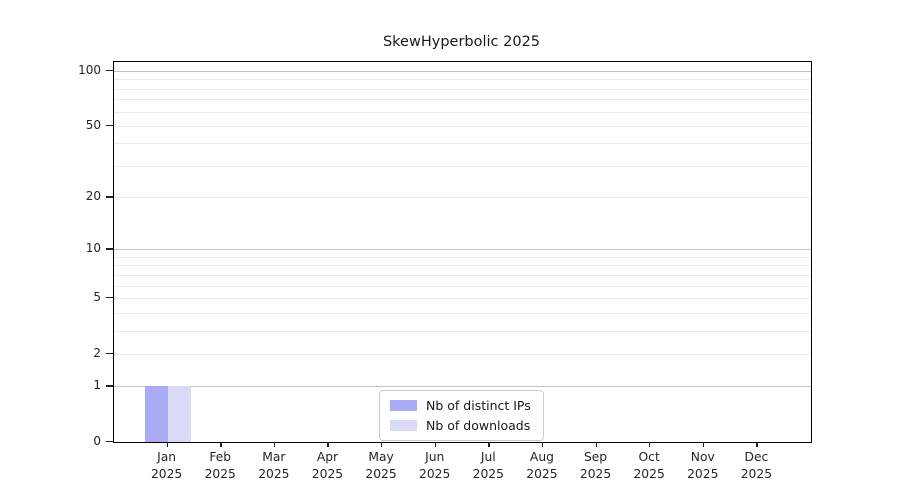 The width and height of the screenshot is (900, 500). I want to click on y-tick-label: 1, so click(97, 385).